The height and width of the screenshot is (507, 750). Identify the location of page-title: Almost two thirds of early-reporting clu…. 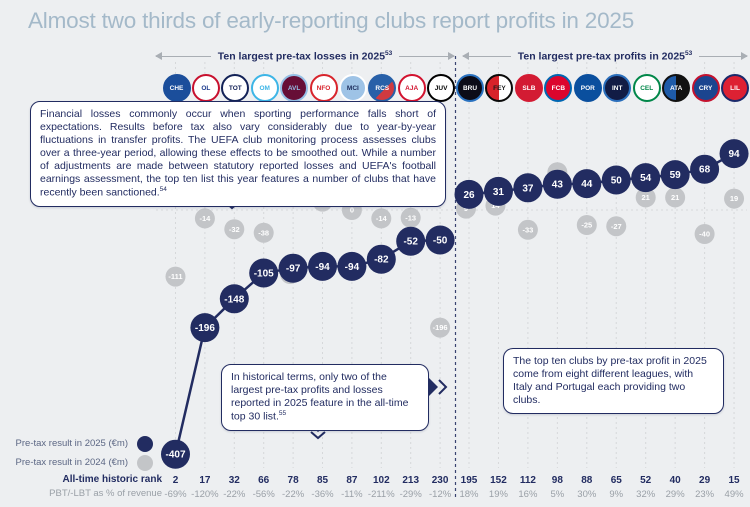
(331, 20).